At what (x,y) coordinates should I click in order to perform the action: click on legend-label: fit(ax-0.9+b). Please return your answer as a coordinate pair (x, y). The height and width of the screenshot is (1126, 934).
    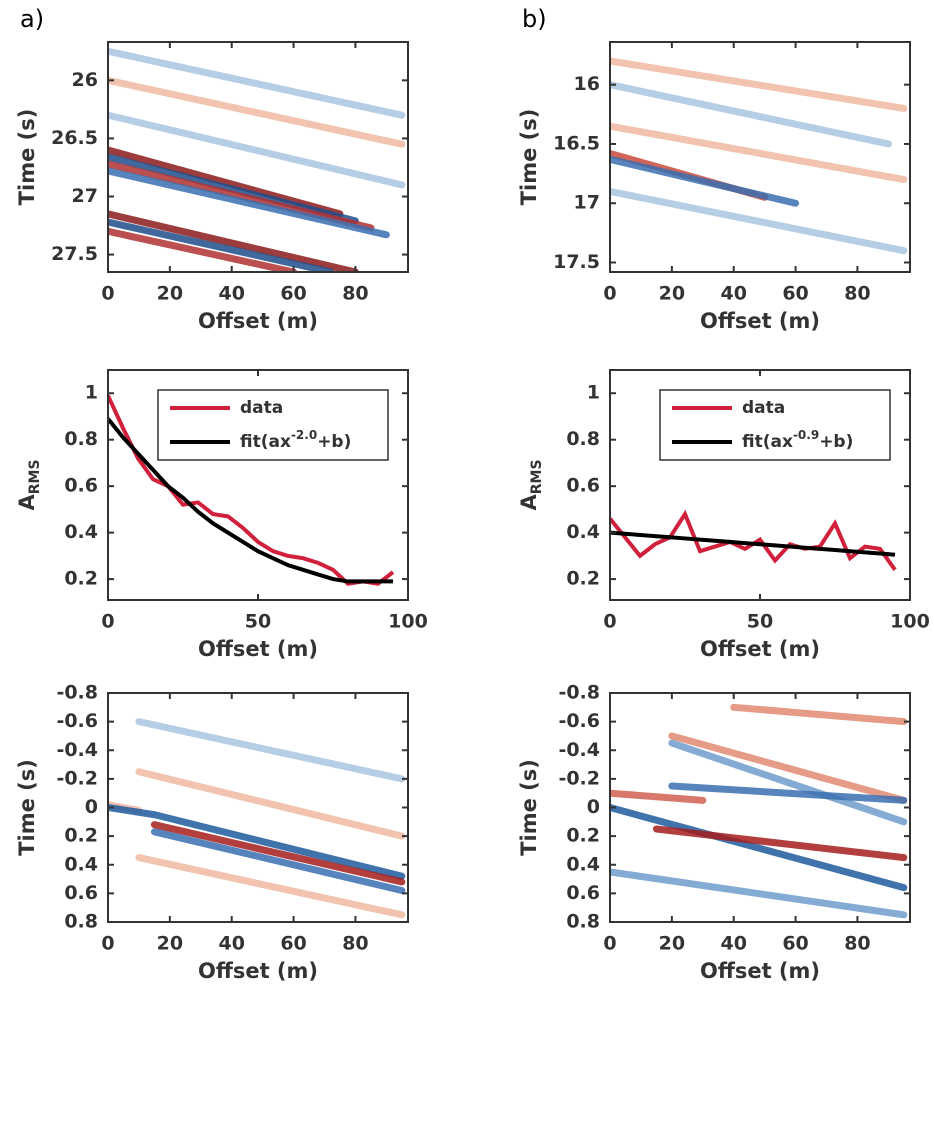
    Looking at the image, I should click on (797, 440).